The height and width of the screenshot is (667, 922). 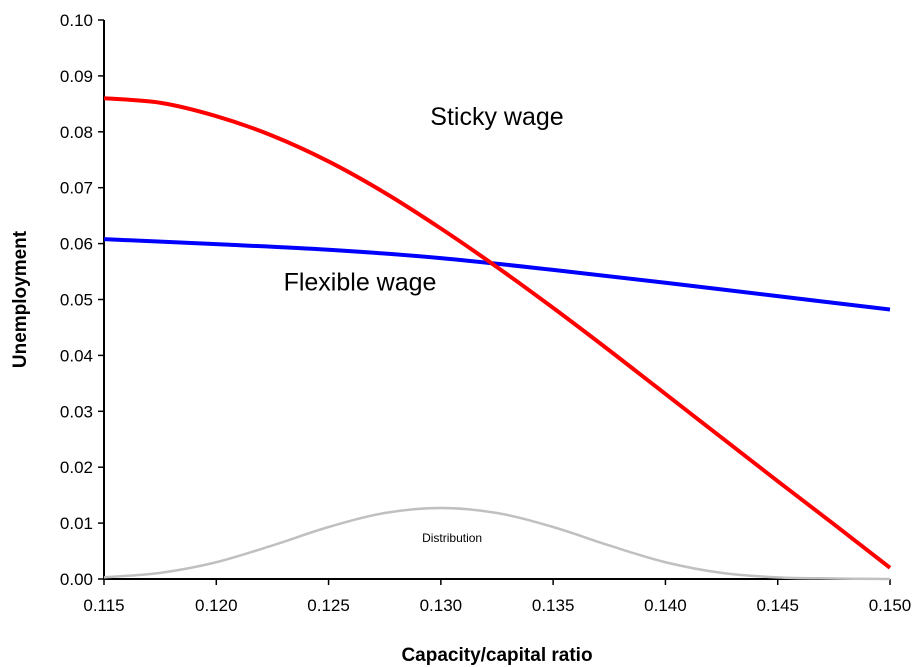 What do you see at coordinates (76, 523) in the screenshot?
I see `y-tick-label: 0.01` at bounding box center [76, 523].